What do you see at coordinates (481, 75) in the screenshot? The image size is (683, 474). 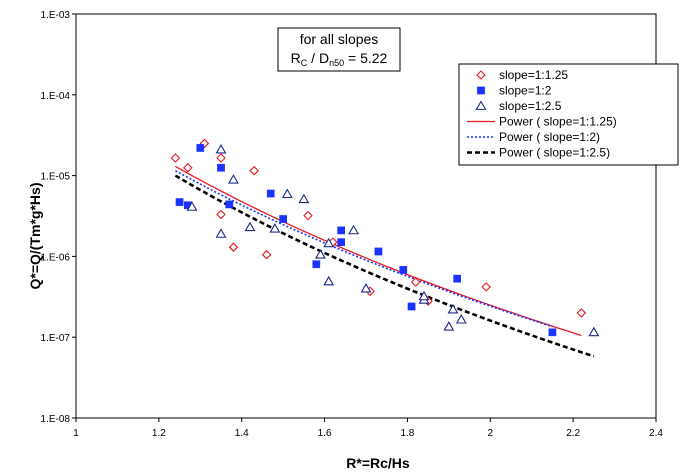 I see `legend-symbol-diamond` at bounding box center [481, 75].